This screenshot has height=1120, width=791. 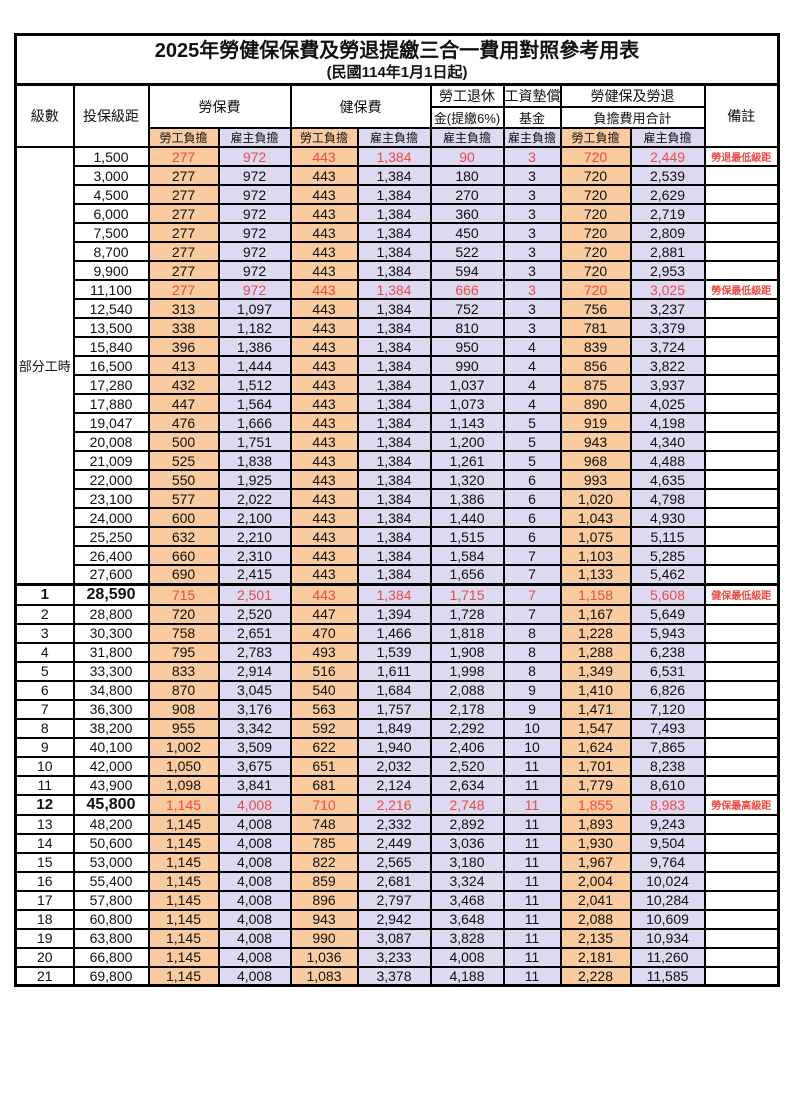 What do you see at coordinates (595, 137) in the screenshot?
I see `subheader-total-employee: 勞工負擔` at bounding box center [595, 137].